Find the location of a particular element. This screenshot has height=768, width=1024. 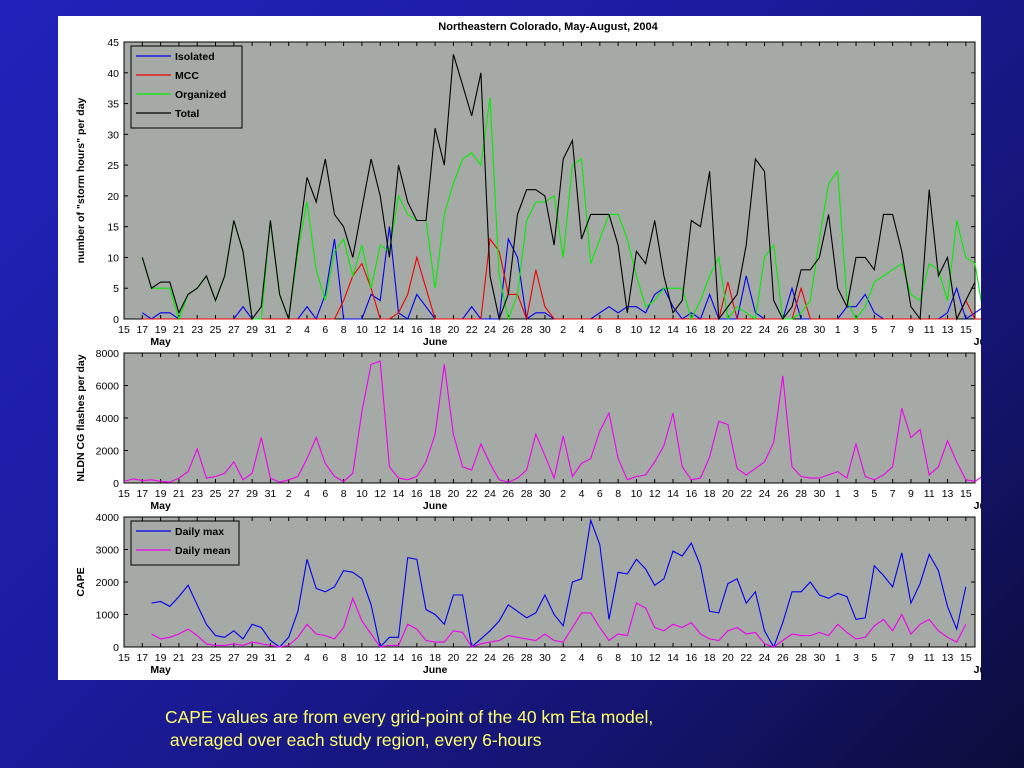

y-tick-label: 40 is located at coordinates (113, 74).